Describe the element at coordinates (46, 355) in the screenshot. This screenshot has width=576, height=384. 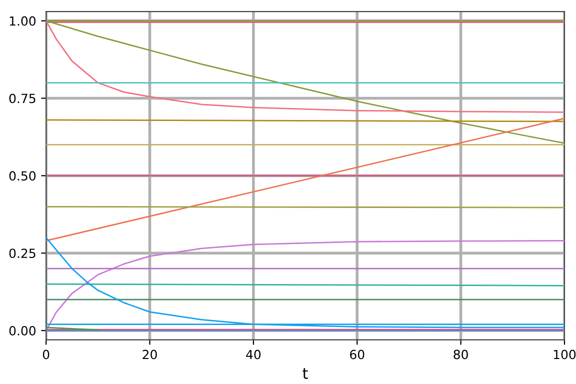
I see `x-tick-label: 0` at that location.